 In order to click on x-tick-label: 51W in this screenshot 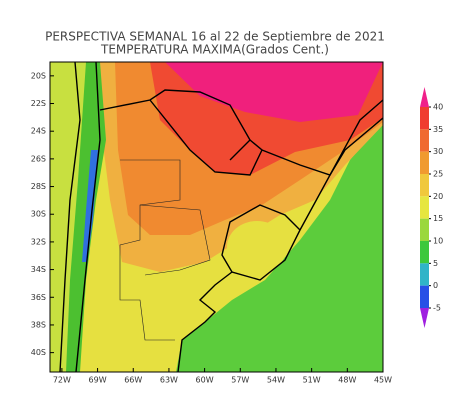, I will do `click(312, 380)`.